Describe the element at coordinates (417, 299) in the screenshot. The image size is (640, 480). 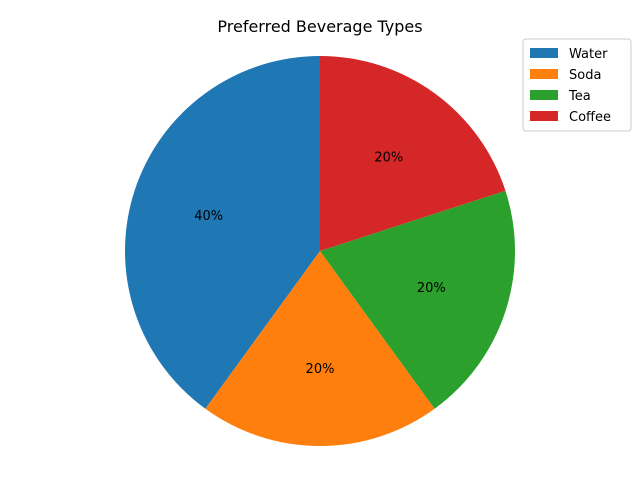
I see `pie-slice-tea` at that location.